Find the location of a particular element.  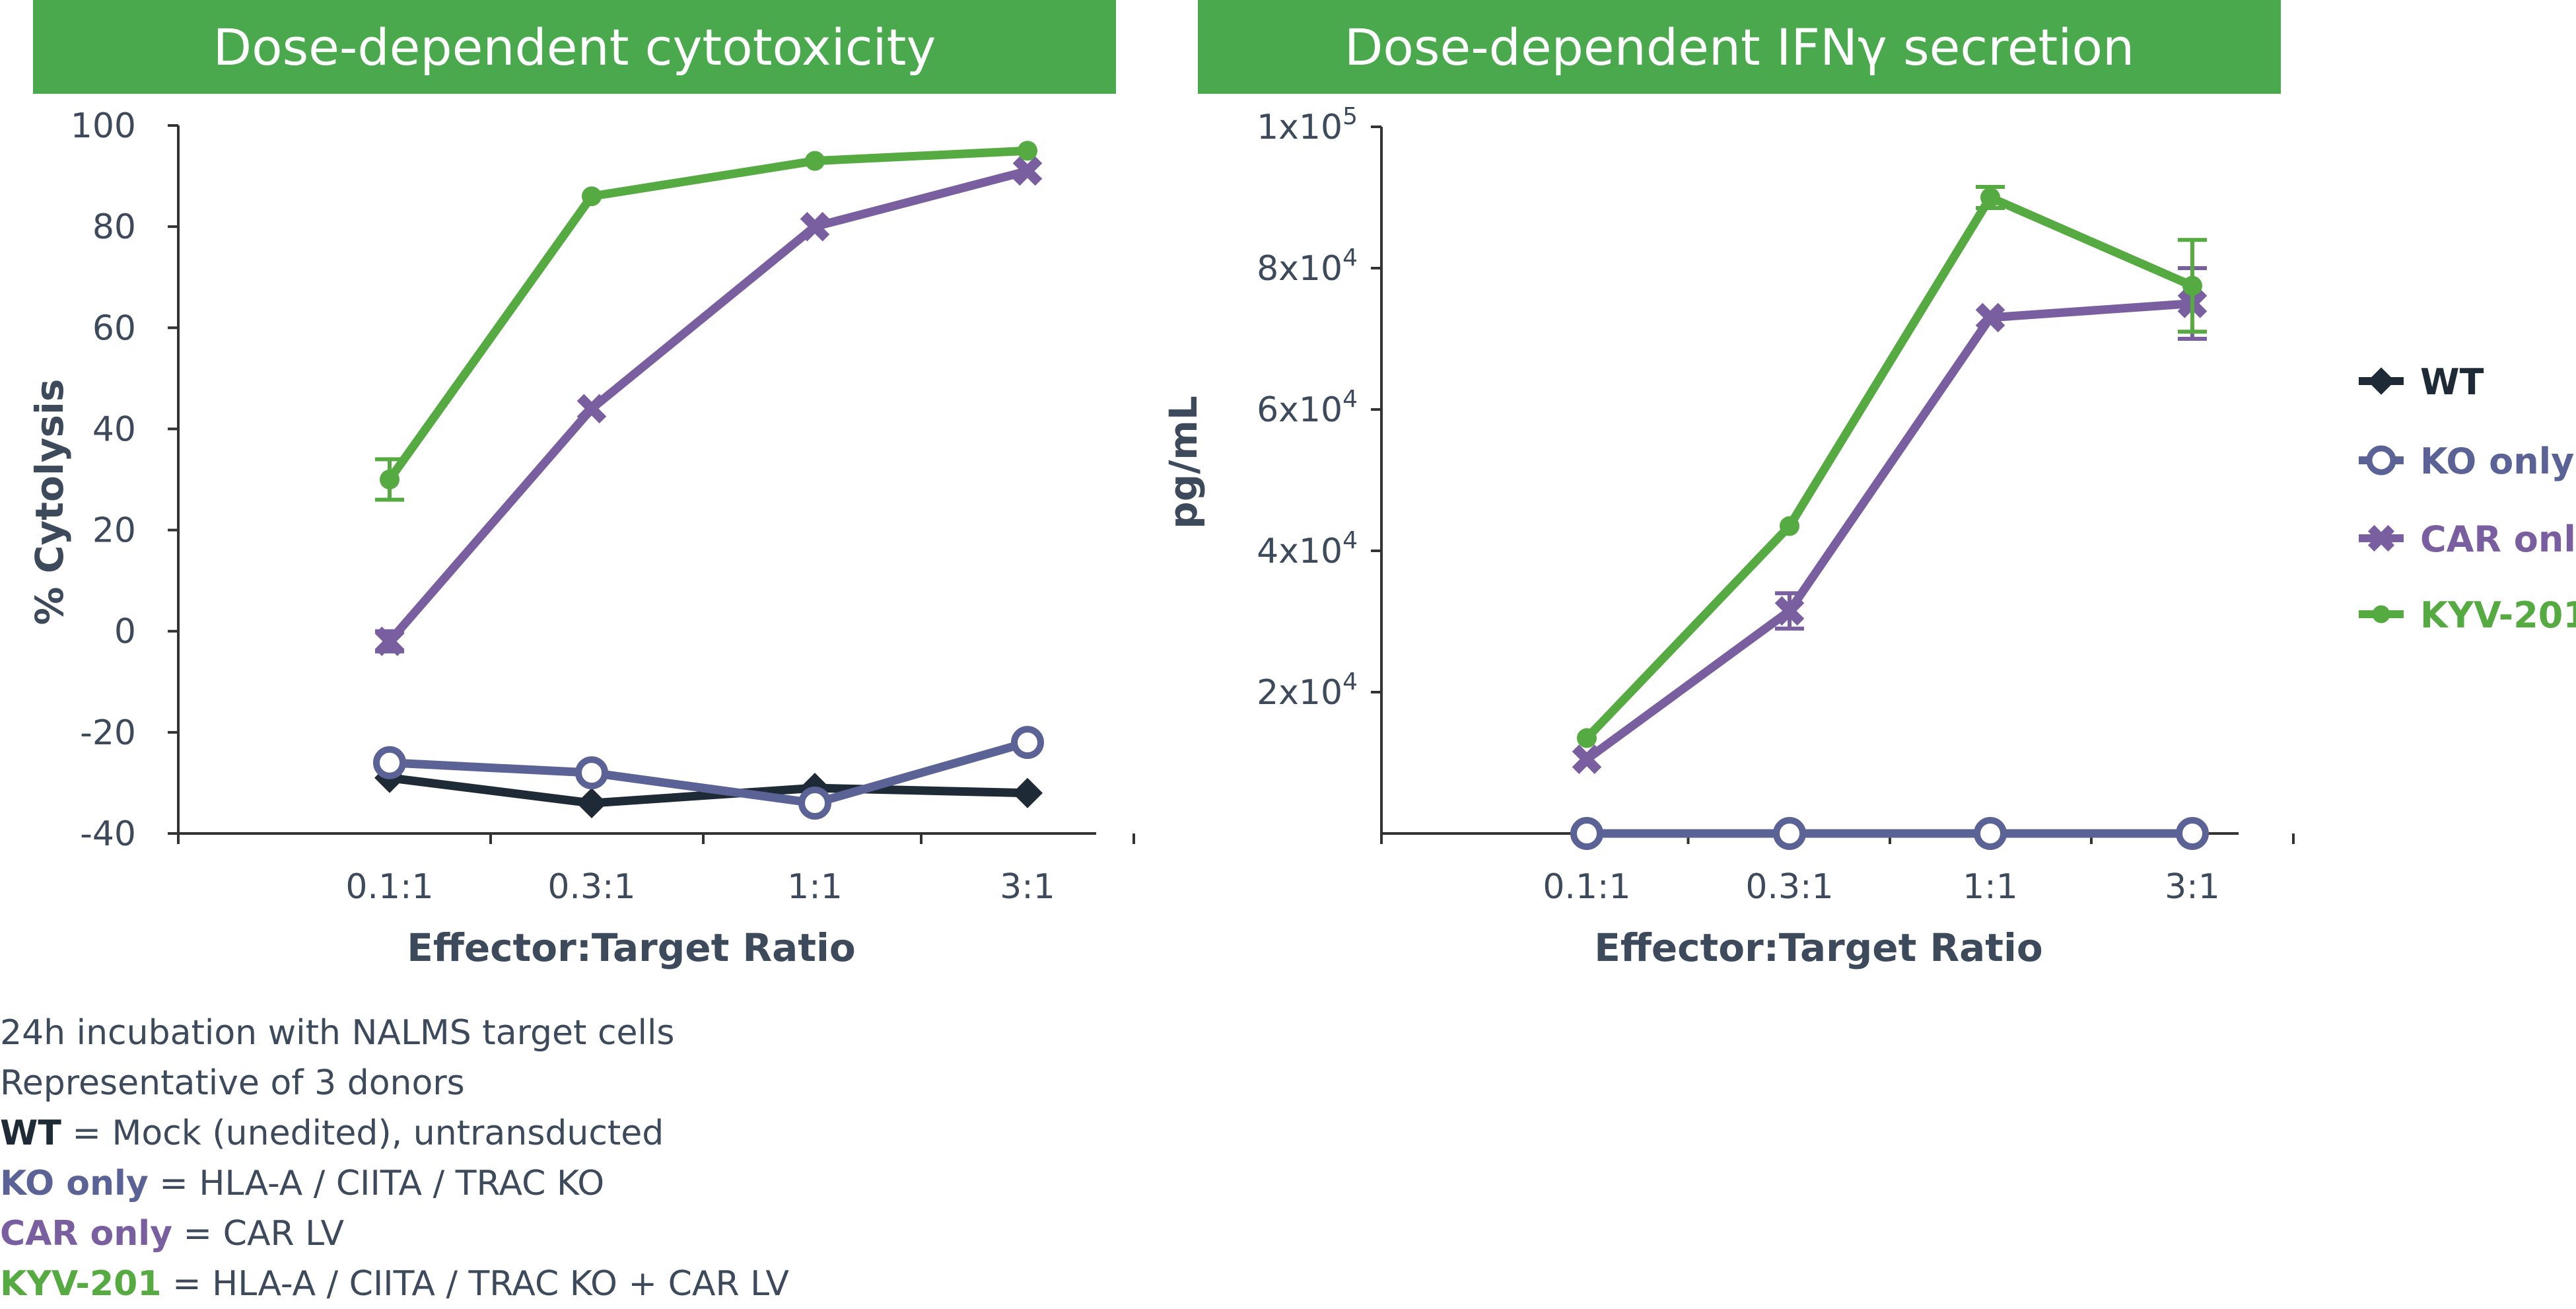

note-car: CAR only = CAR LV is located at coordinates (395, 1234).